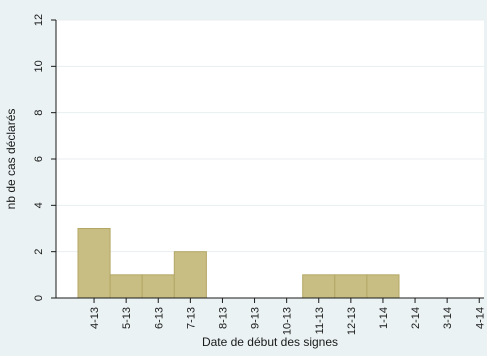 This screenshot has width=487, height=356. Describe the element at coordinates (39, 205) in the screenshot. I see `y-tick-label: 4` at that location.